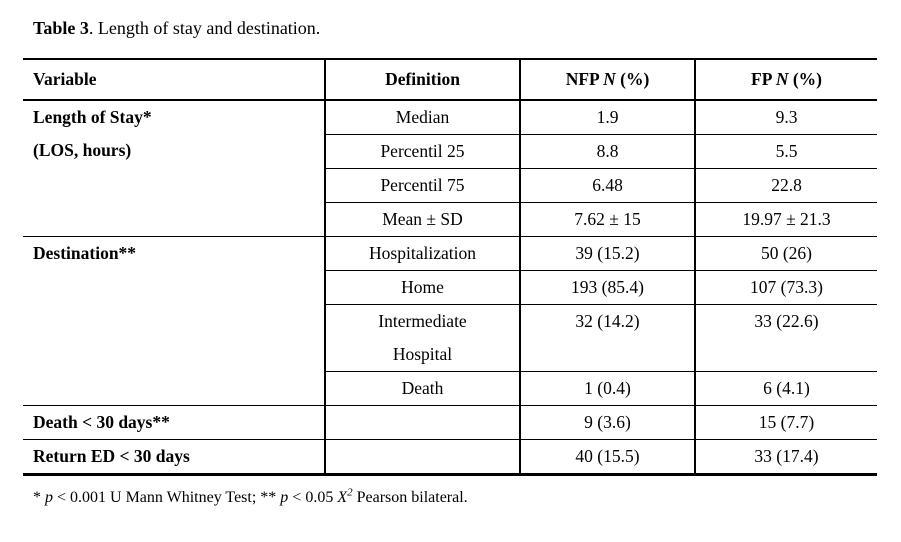 The image size is (901, 542). I want to click on fp-value-cell: 33 (17.4), so click(785, 457).